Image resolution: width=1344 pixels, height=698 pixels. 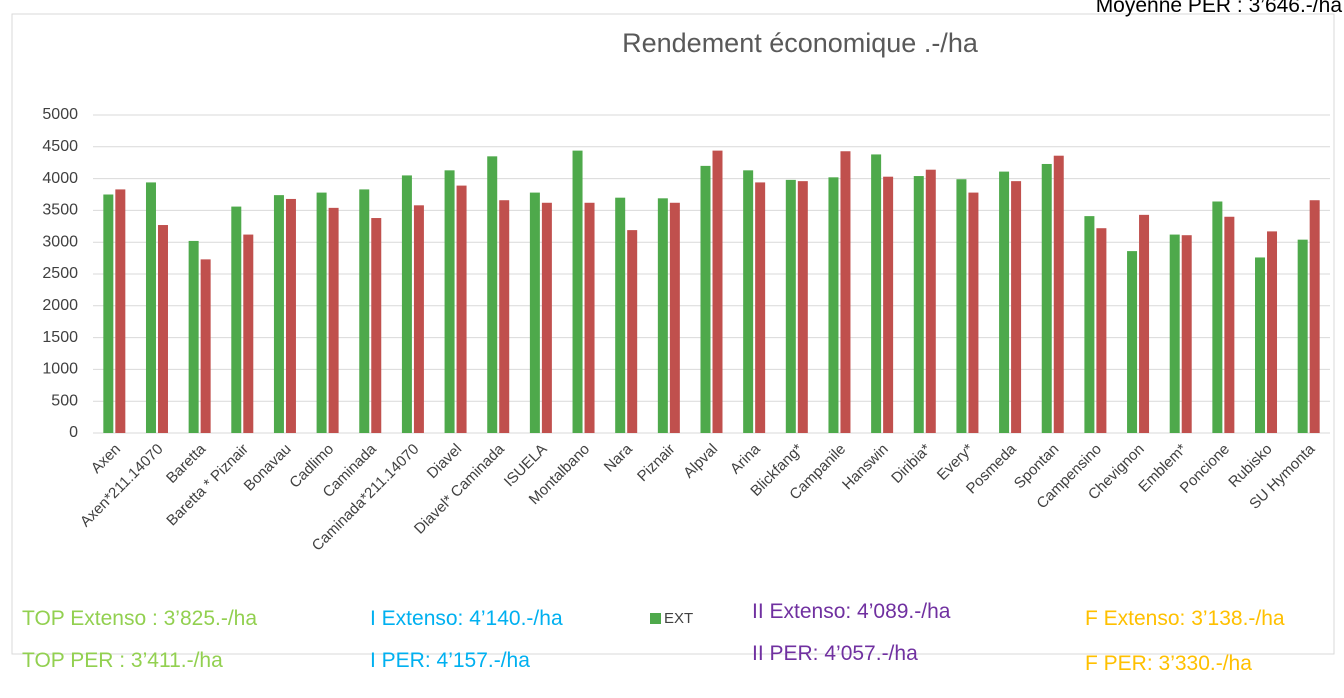 What do you see at coordinates (655, 618) in the screenshot?
I see `legend-swatch` at bounding box center [655, 618].